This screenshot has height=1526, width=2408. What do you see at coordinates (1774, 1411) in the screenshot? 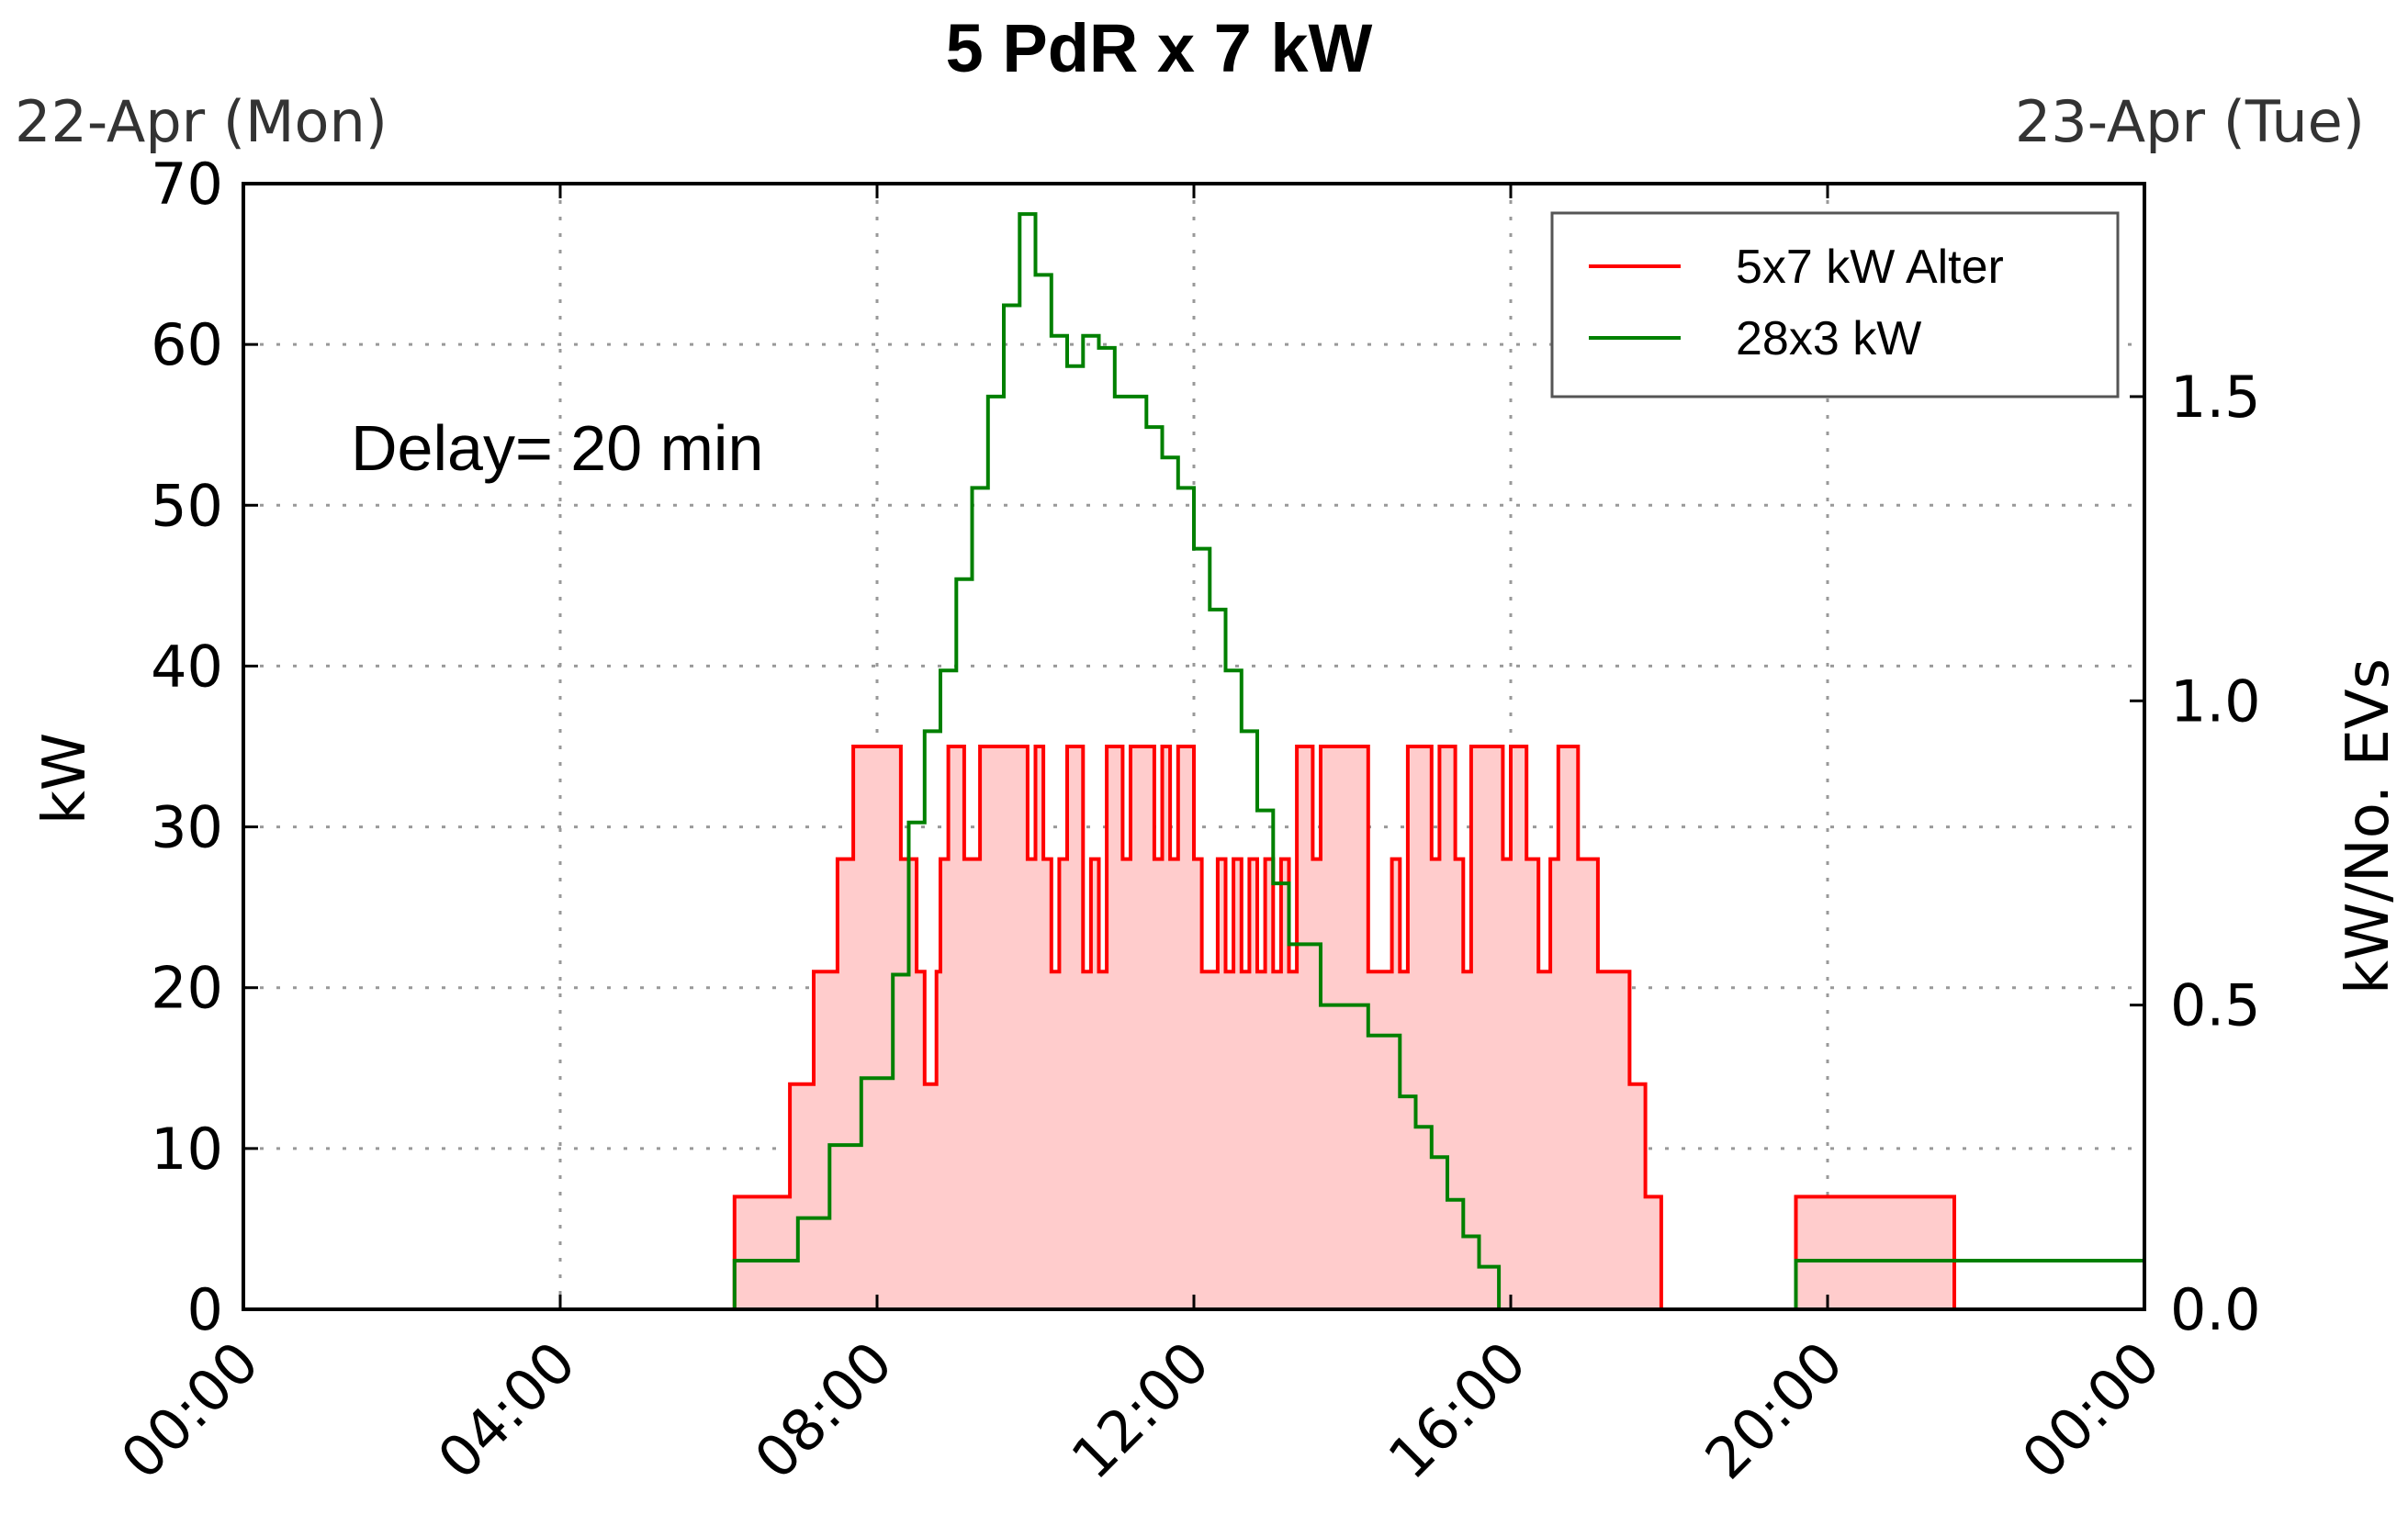
I see `x-tick-label-5: 20:00` at bounding box center [1774, 1411].